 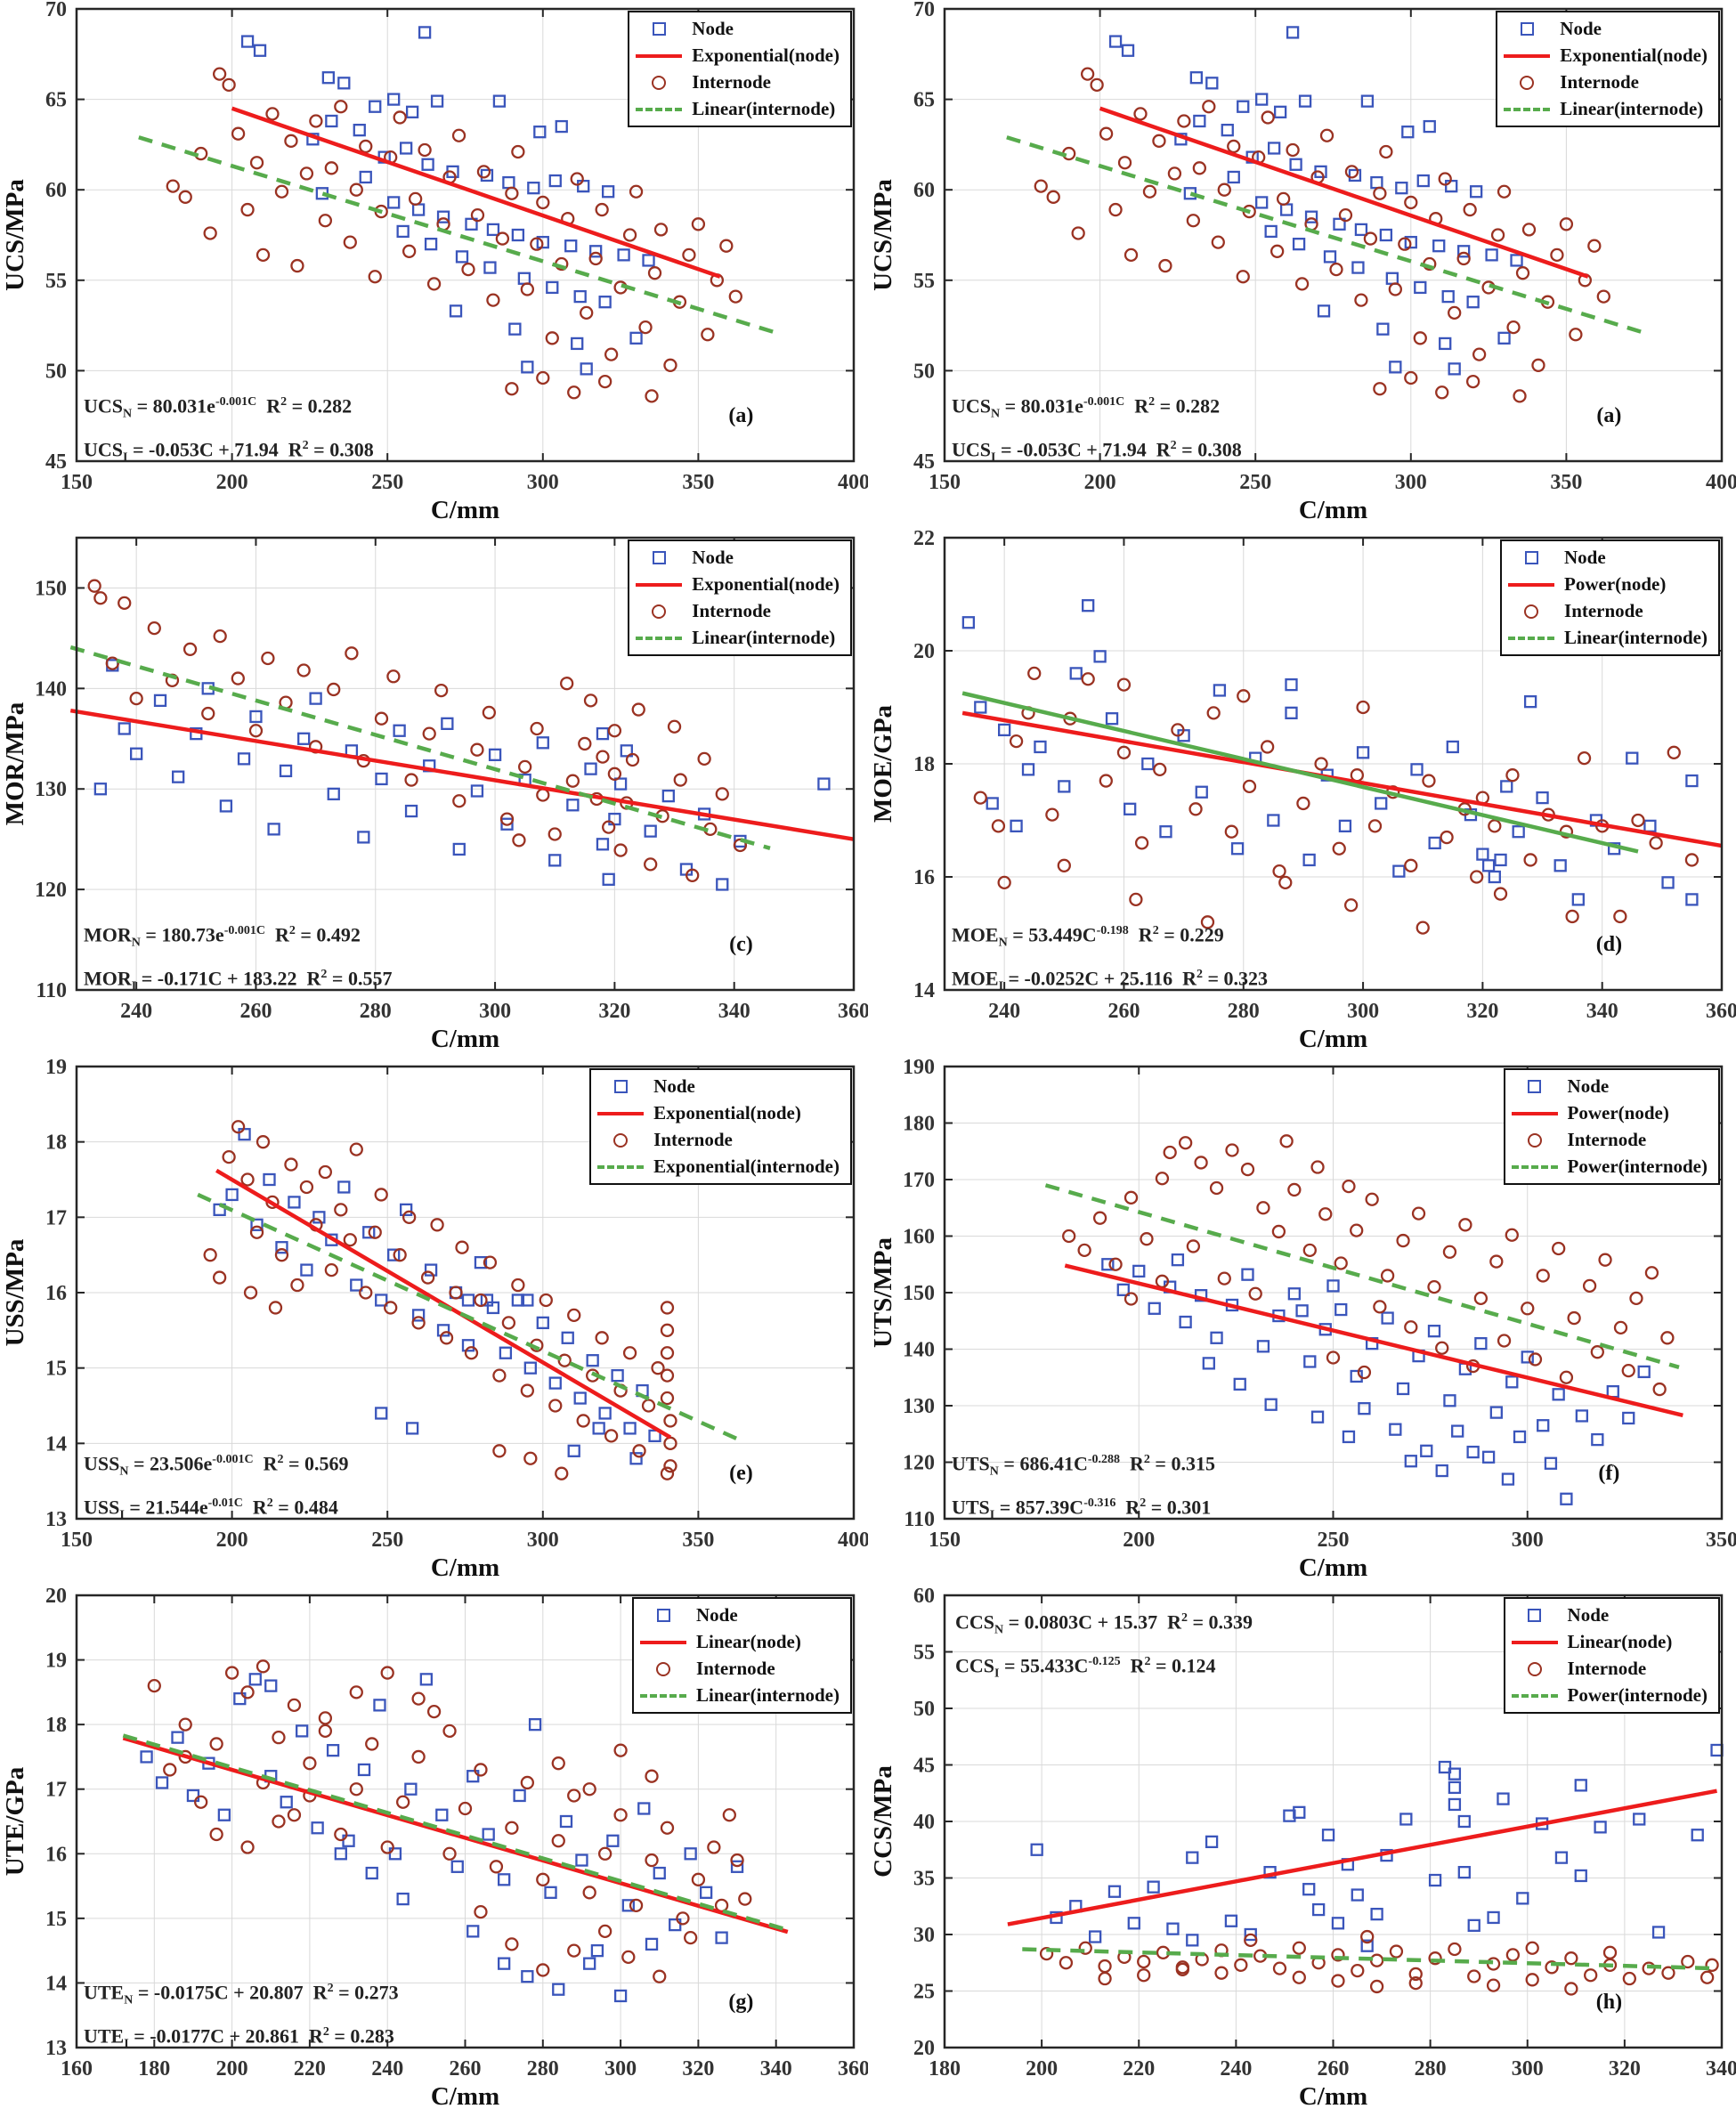 I want to click on svg-text: 200, so click(x=232, y=482).